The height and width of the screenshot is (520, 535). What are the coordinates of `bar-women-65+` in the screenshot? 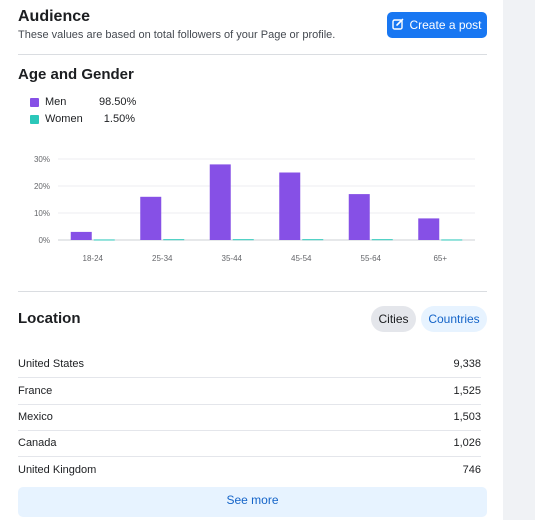 It's located at (452, 240).